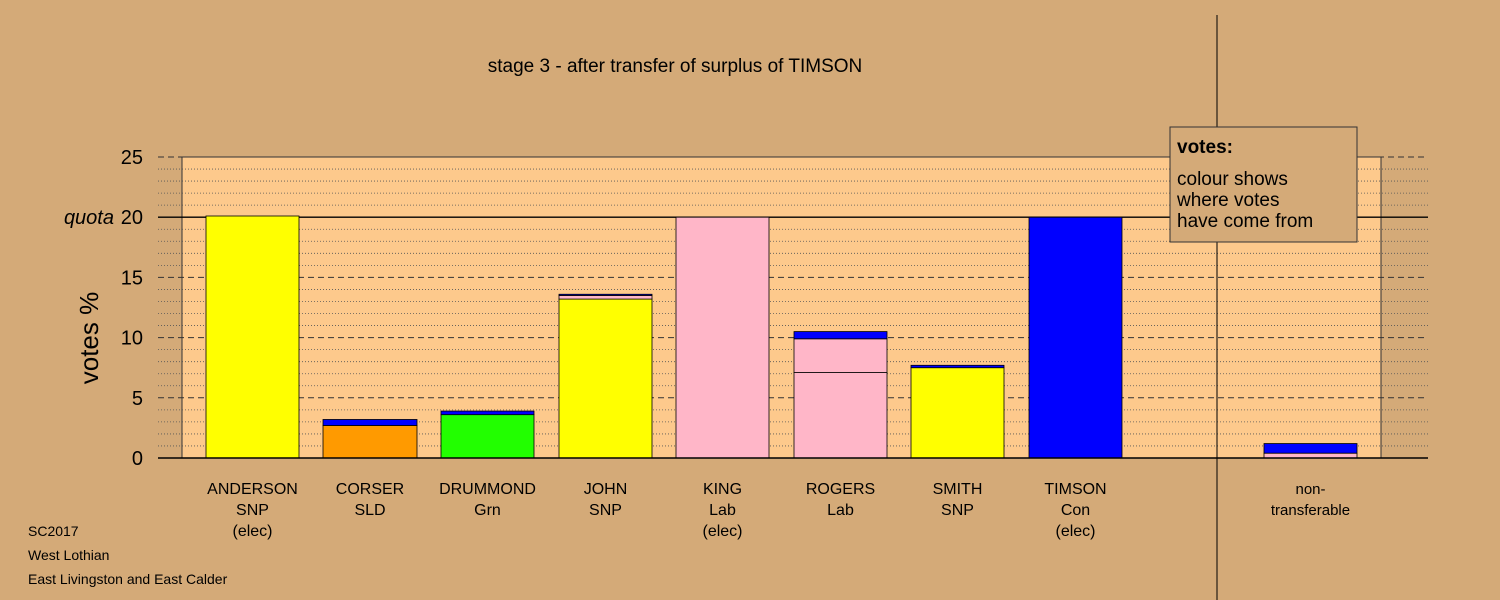 The width and height of the screenshot is (1500, 600). Describe the element at coordinates (252, 489) in the screenshot. I see `candidate-label: ANDERSON` at that location.